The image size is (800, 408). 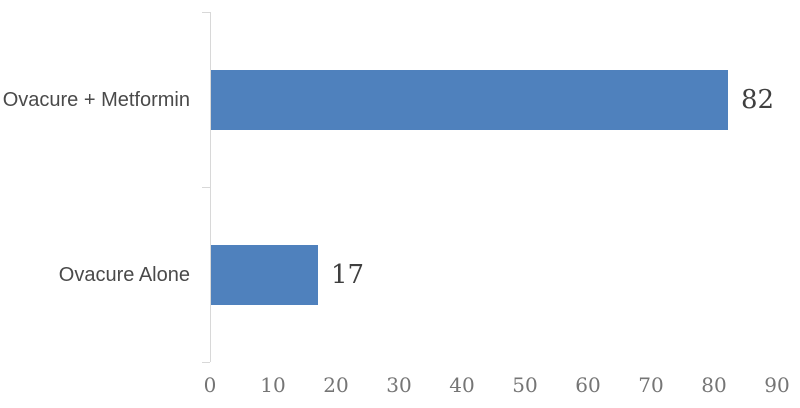 I want to click on x-tick-label: 0, so click(x=210, y=385).